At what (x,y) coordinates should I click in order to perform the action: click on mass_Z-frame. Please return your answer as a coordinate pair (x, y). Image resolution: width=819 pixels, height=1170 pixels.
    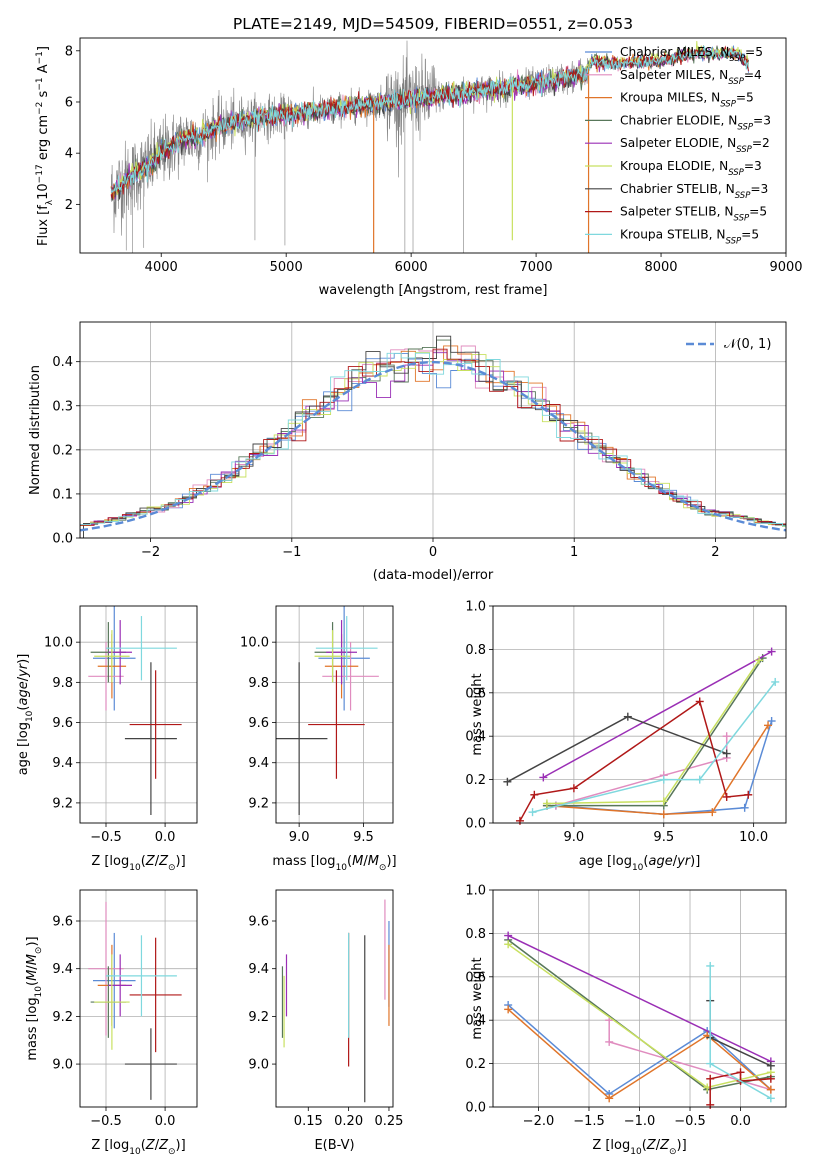
    Looking at the image, I should click on (138, 998).